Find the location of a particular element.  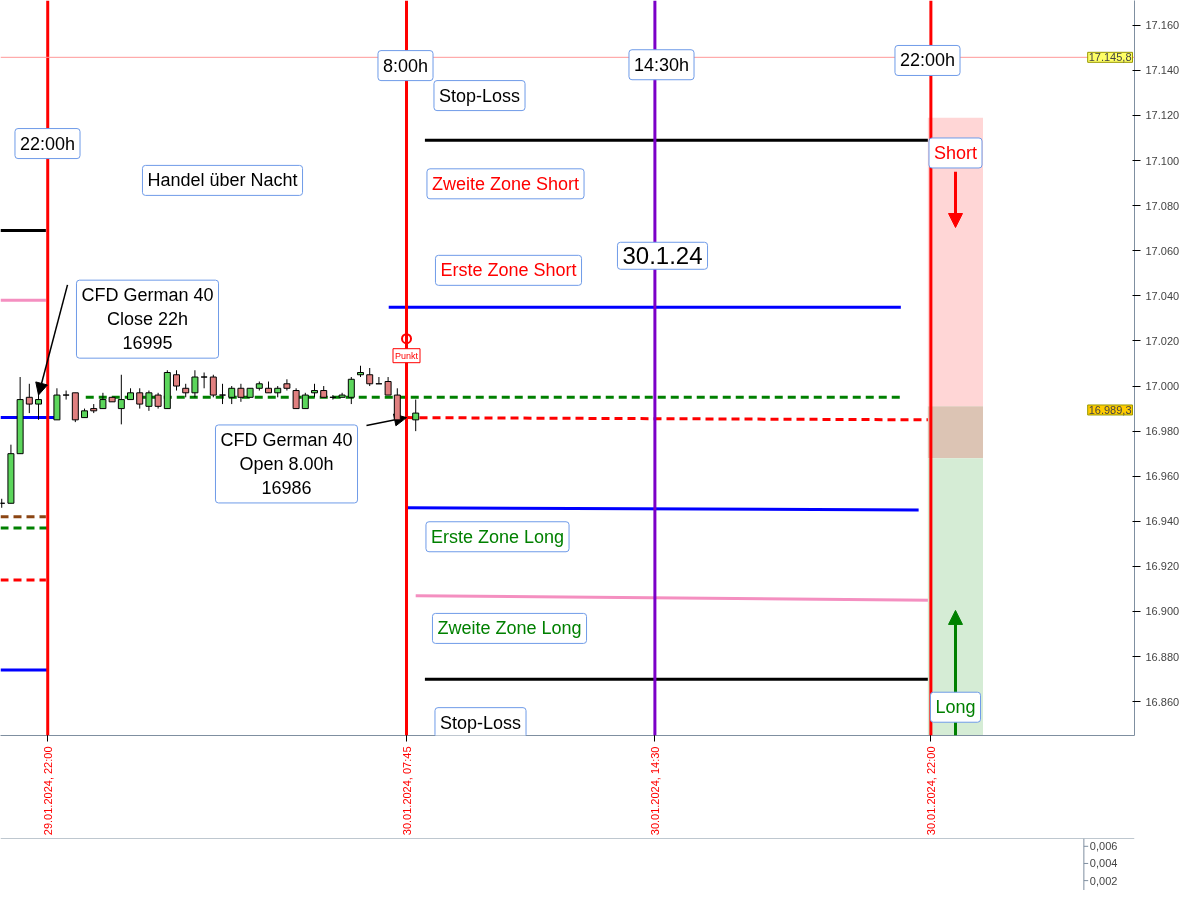

y-tick-label: 17.020 is located at coordinates (1162, 340).